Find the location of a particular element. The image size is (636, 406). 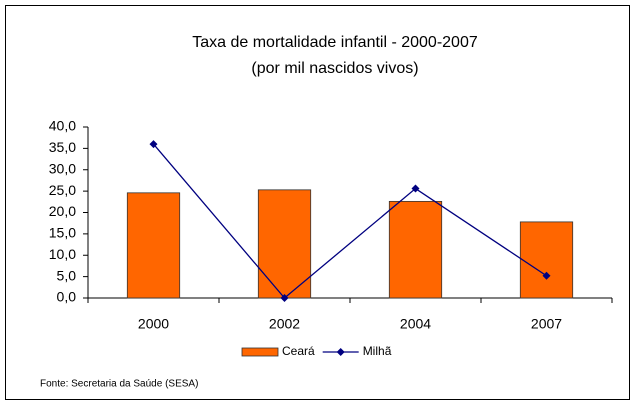

legend-label: Milhã is located at coordinates (377, 351).